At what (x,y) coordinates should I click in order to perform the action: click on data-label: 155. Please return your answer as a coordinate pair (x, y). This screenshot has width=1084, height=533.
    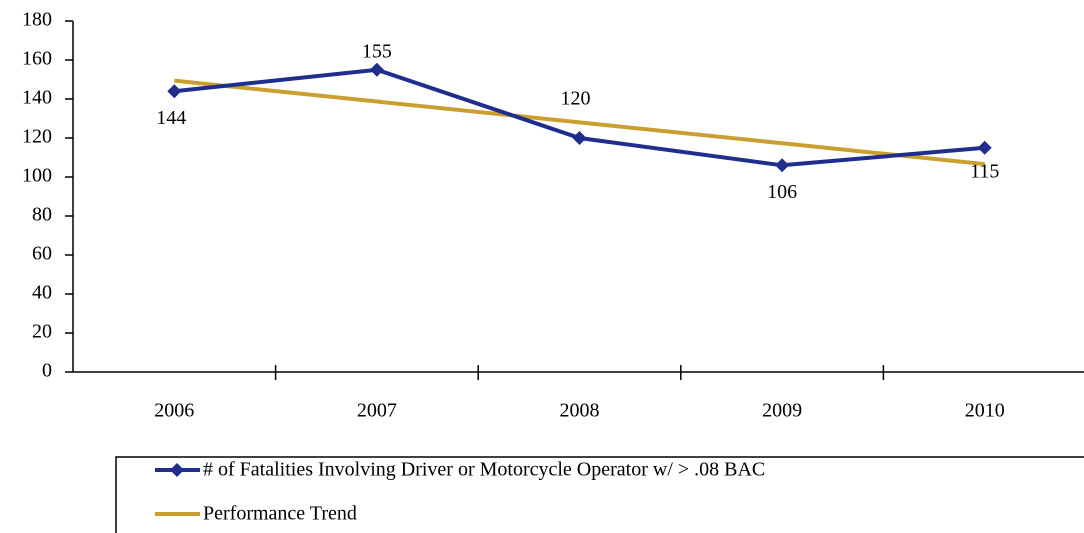
    Looking at the image, I should click on (377, 51).